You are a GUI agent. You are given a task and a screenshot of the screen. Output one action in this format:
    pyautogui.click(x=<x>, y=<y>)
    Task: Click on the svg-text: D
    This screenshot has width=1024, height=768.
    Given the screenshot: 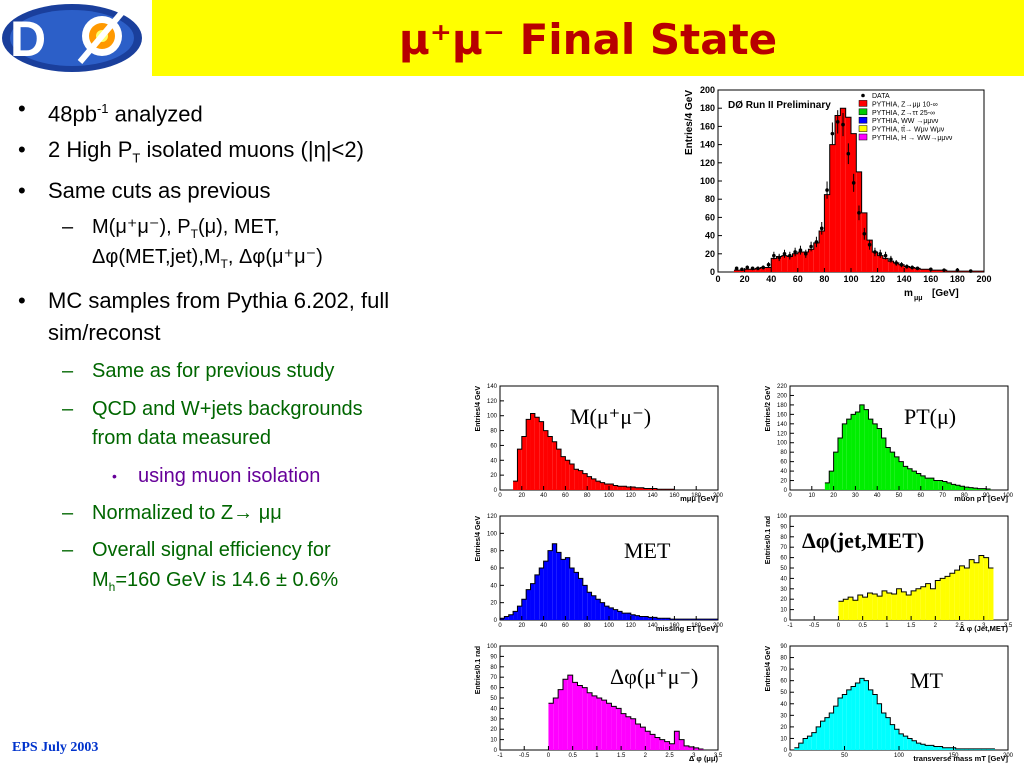 What is the action you would take?
    pyautogui.click(x=28, y=39)
    